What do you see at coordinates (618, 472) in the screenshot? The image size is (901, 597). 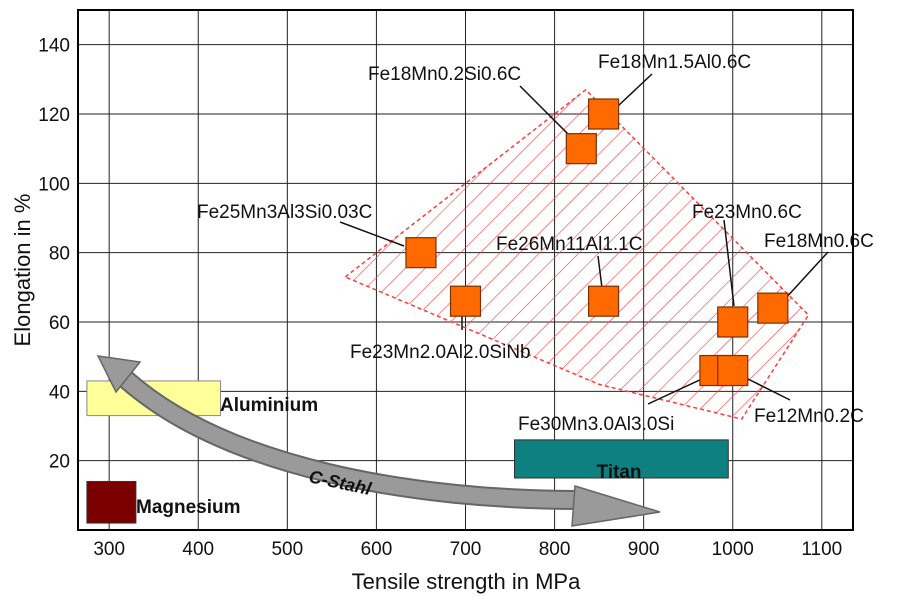 I see `material-label-titan: Titan` at bounding box center [618, 472].